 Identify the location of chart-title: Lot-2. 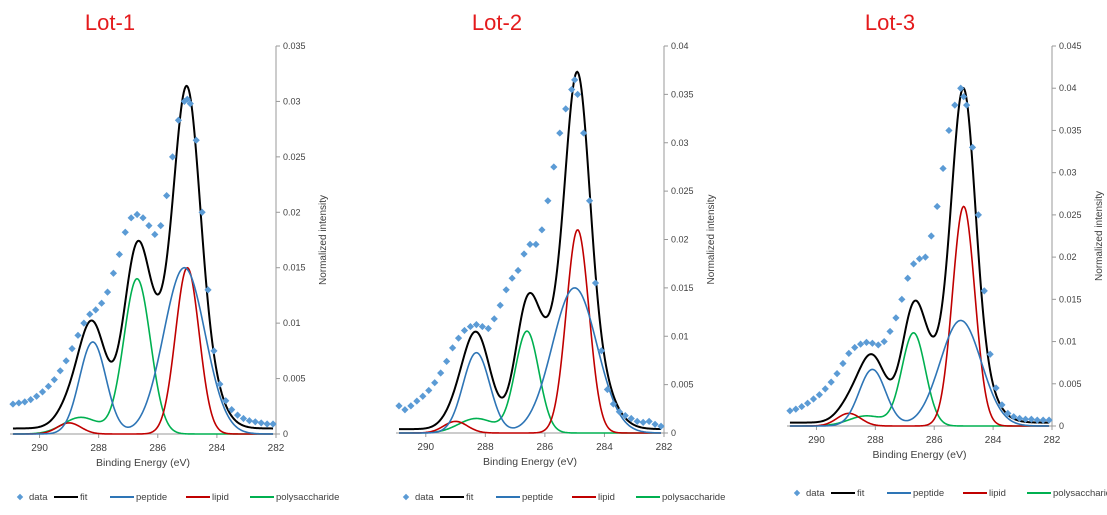
(497, 22).